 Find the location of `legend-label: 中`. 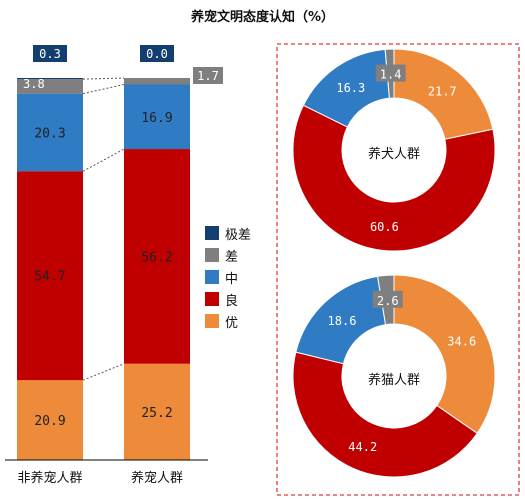

legend-label: 中 is located at coordinates (232, 279).